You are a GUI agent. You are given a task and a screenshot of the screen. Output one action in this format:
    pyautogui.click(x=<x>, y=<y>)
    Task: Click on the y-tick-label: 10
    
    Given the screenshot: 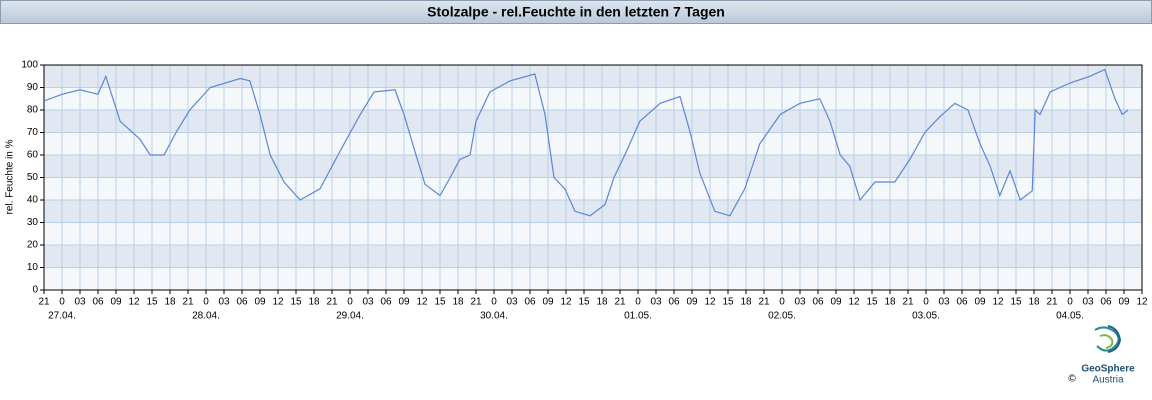 What is the action you would take?
    pyautogui.click(x=33, y=267)
    